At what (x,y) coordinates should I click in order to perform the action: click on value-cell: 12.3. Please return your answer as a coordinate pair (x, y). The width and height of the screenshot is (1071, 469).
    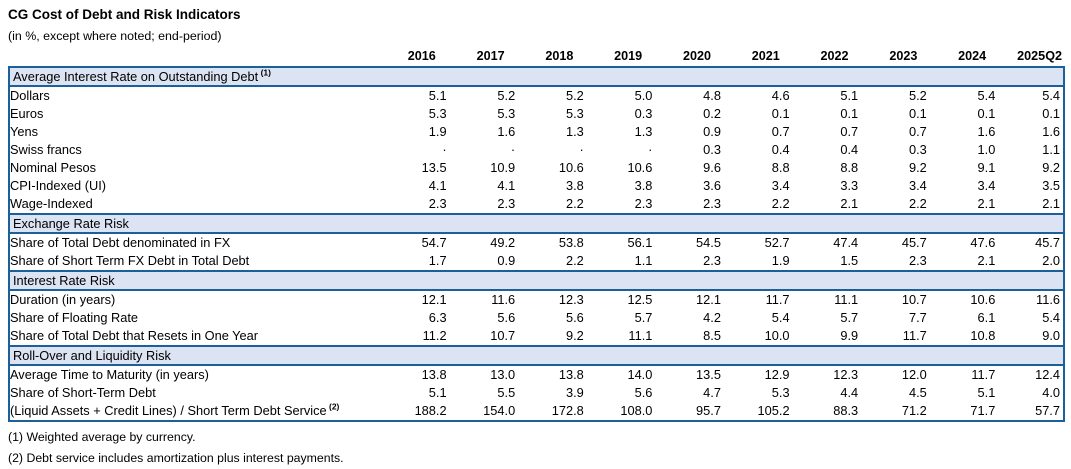
    Looking at the image, I should click on (846, 374).